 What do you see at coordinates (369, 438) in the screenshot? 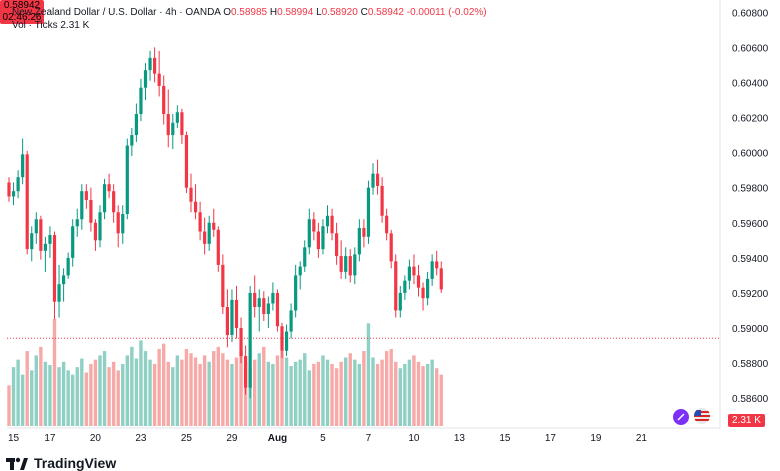
I see `time-axis-tick: 7` at bounding box center [369, 438].